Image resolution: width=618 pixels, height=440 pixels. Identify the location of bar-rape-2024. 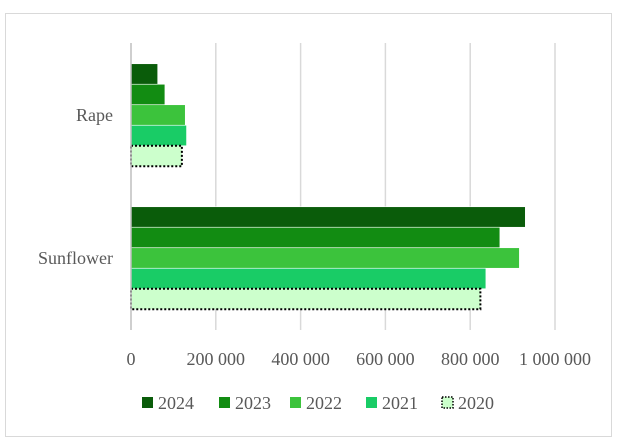
(144, 74).